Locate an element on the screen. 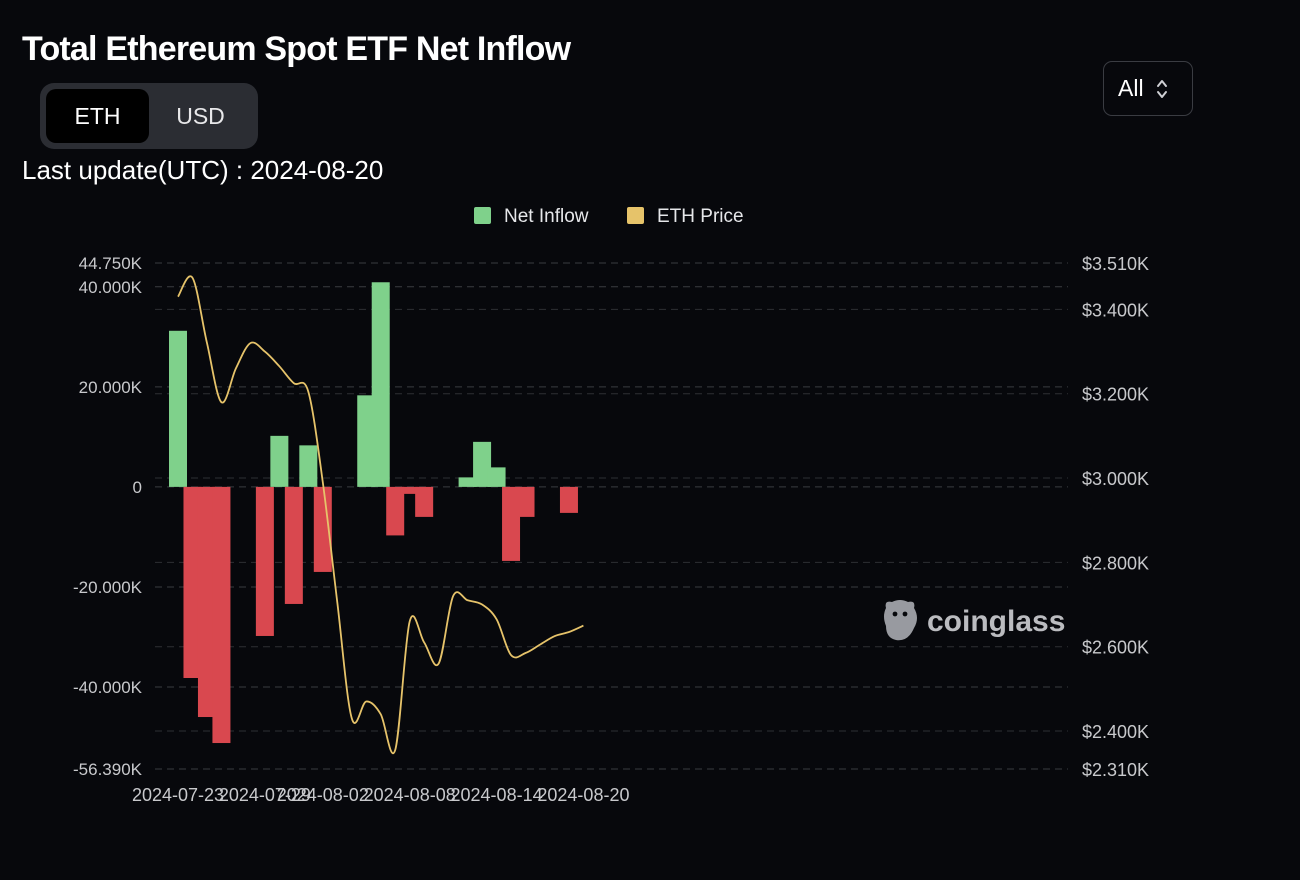 The height and width of the screenshot is (880, 1300). x-tick-label: 2024-08-08 is located at coordinates (410, 795).